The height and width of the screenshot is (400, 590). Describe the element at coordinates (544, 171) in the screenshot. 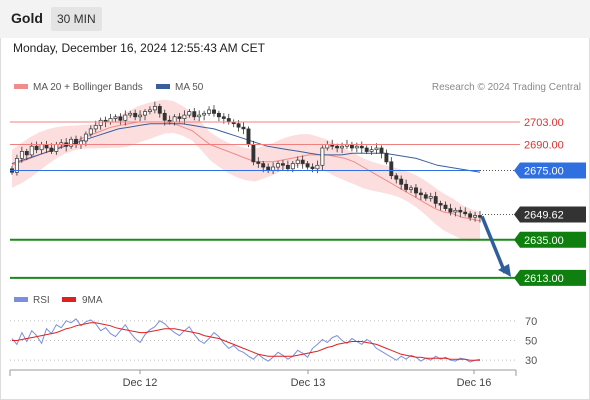

I see `pivot-label: 2675.00` at that location.